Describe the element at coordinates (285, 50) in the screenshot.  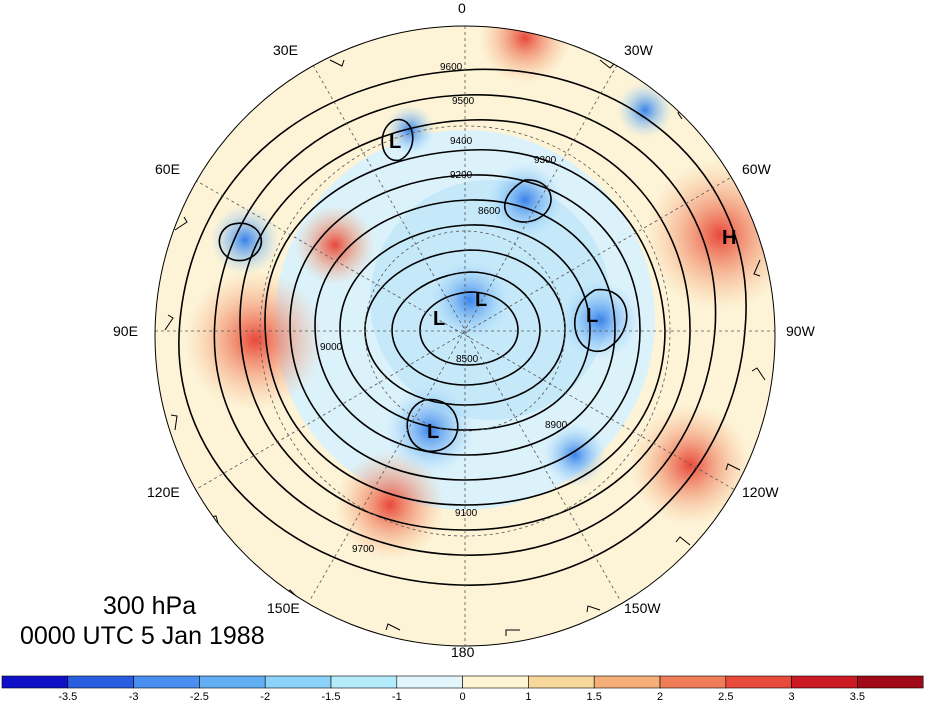
I see `lon-label-30e: 30E` at that location.